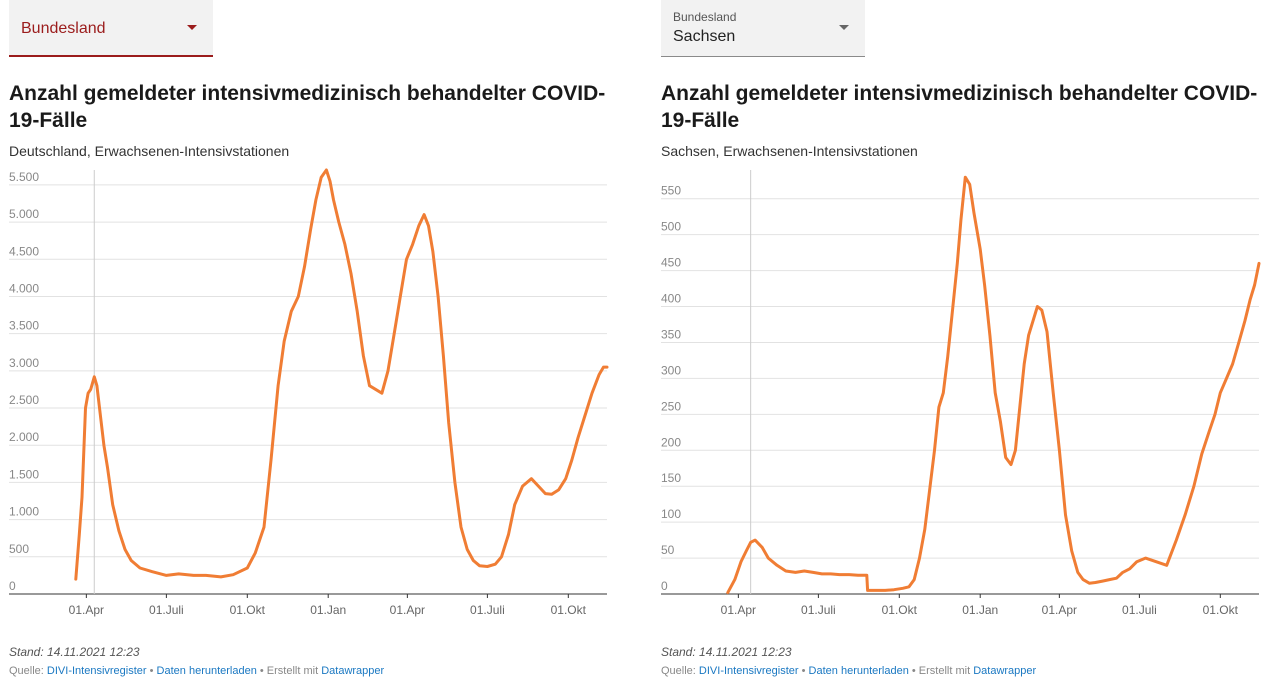  Describe the element at coordinates (671, 334) in the screenshot. I see `y-tick-label: 350` at that location.